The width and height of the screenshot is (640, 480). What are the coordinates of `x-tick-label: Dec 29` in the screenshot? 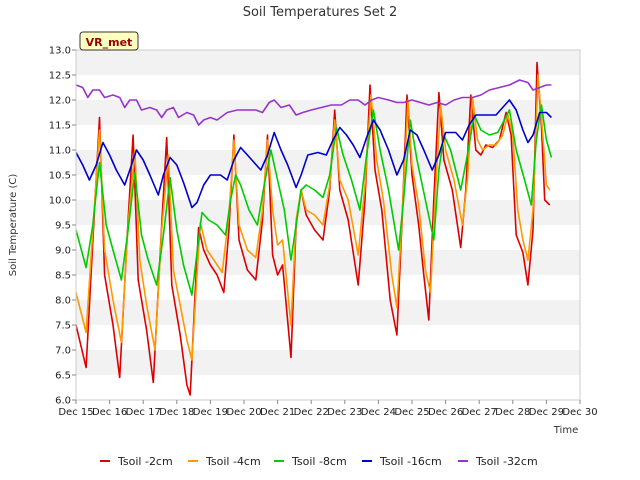 It's located at (546, 412).